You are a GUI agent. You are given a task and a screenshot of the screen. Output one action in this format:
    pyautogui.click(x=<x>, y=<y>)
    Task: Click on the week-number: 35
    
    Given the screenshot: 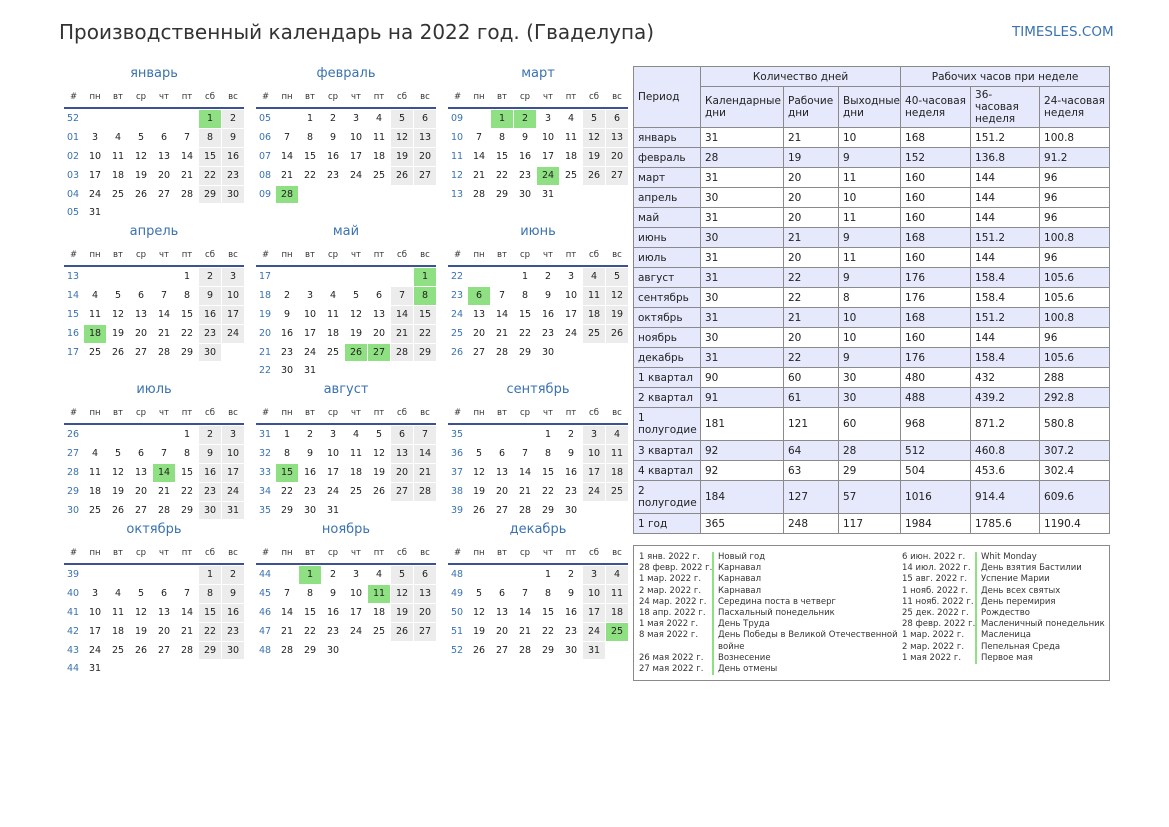 What is the action you would take?
    pyautogui.click(x=265, y=510)
    